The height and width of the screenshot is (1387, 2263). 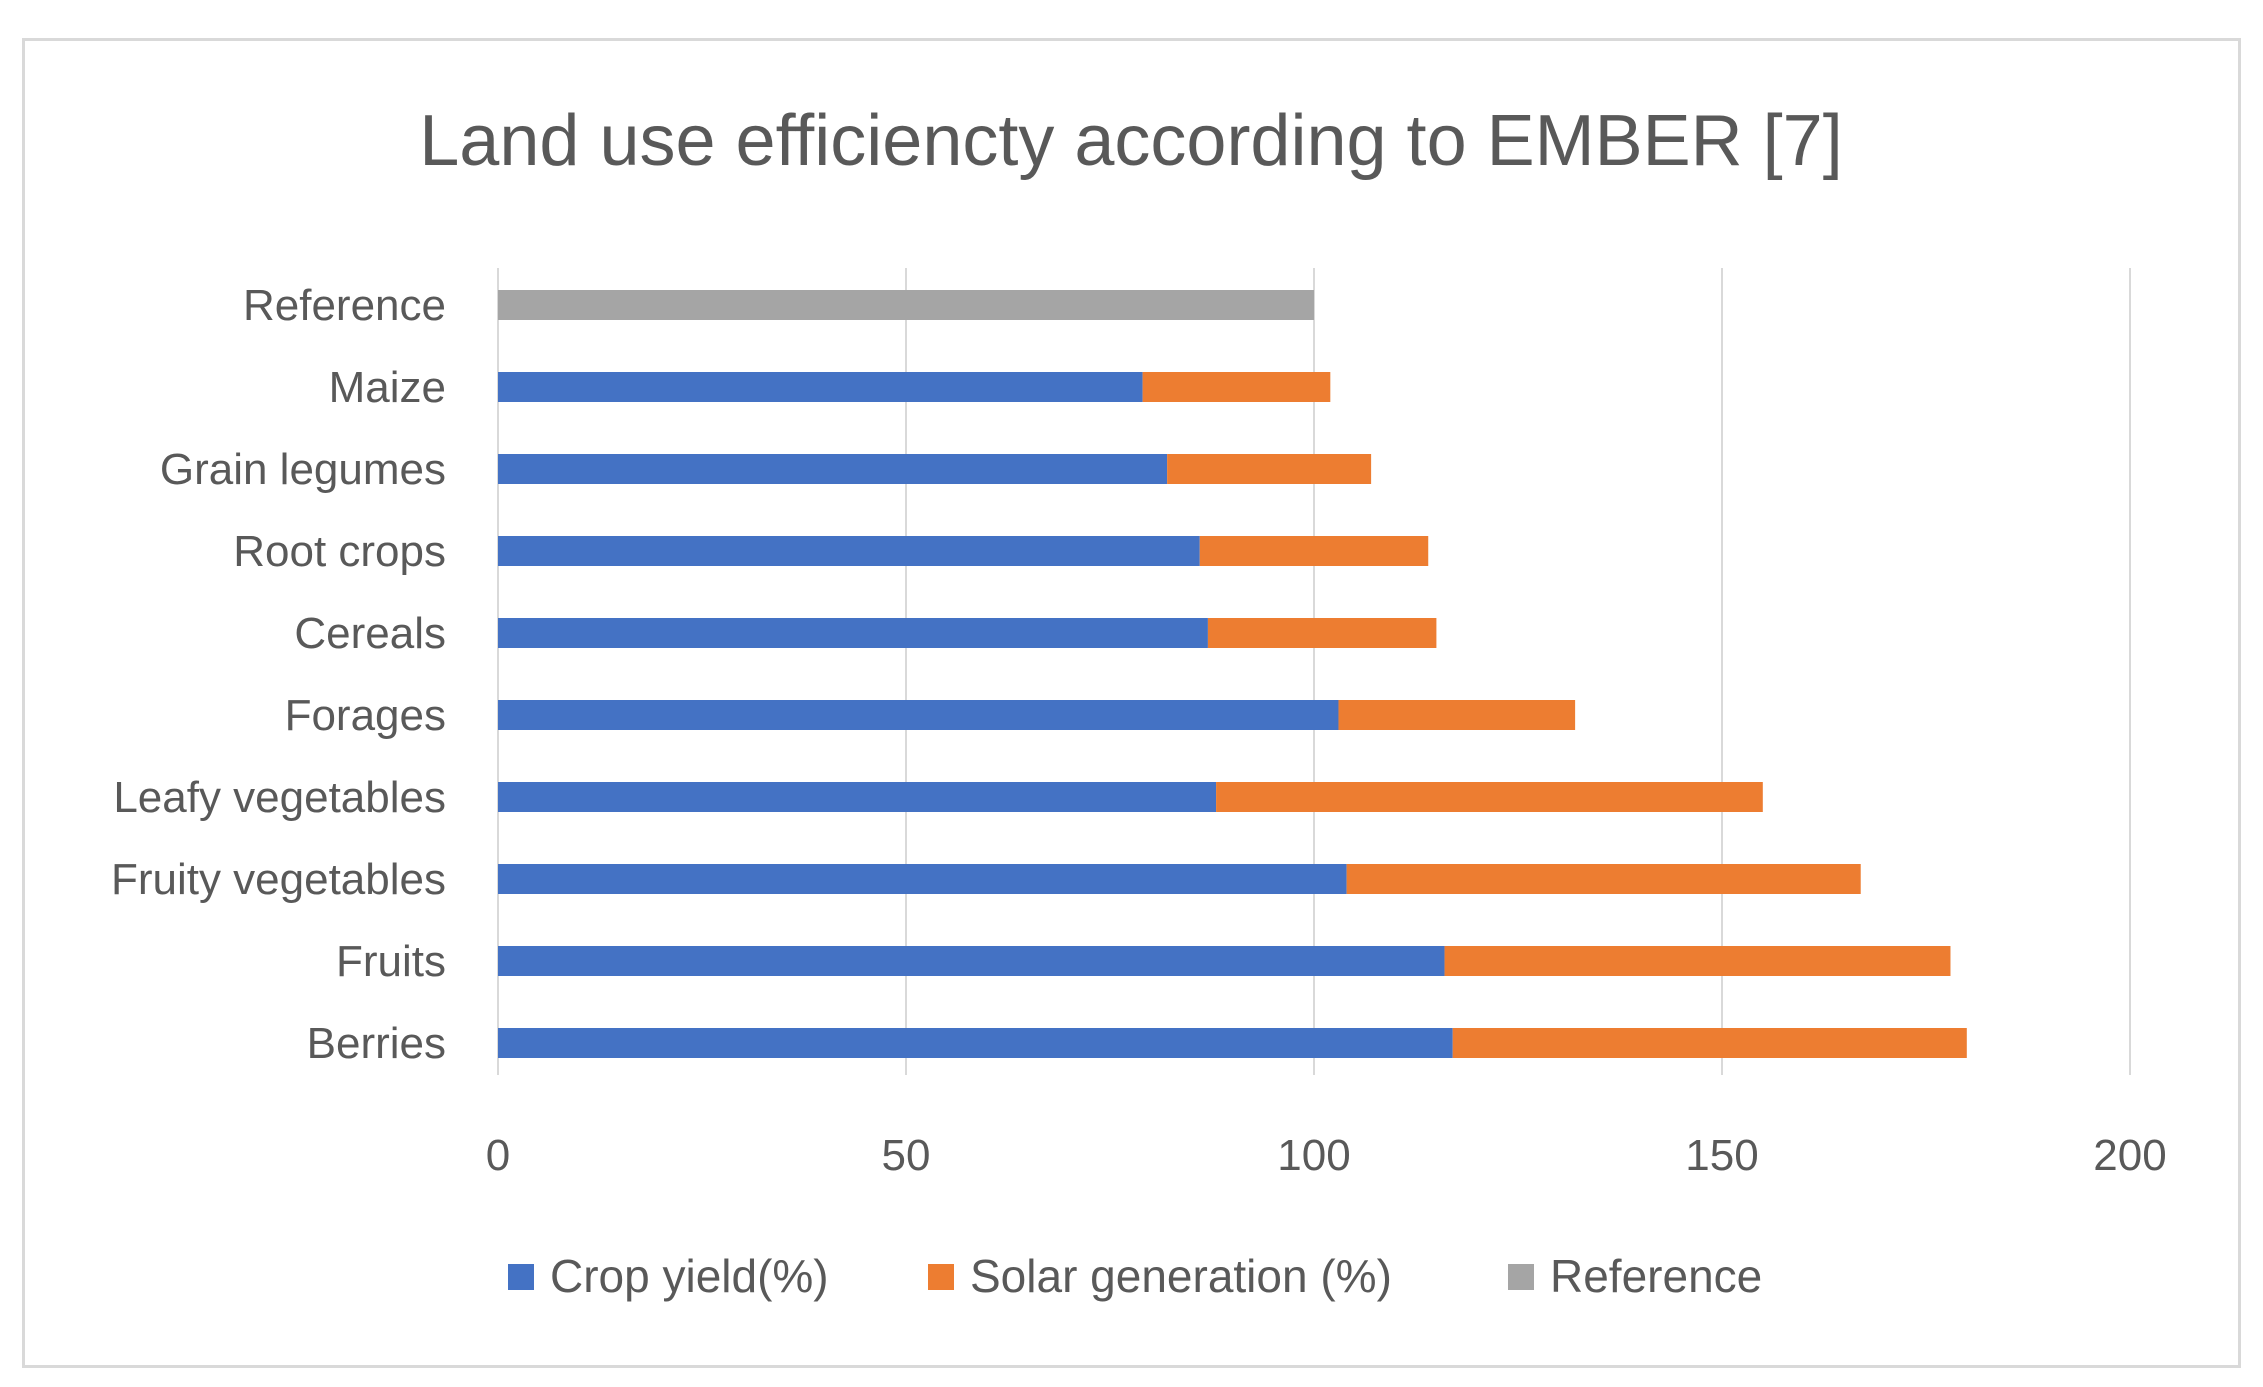 I want to click on x-tick-label-100: 100, so click(x=1313, y=1155).